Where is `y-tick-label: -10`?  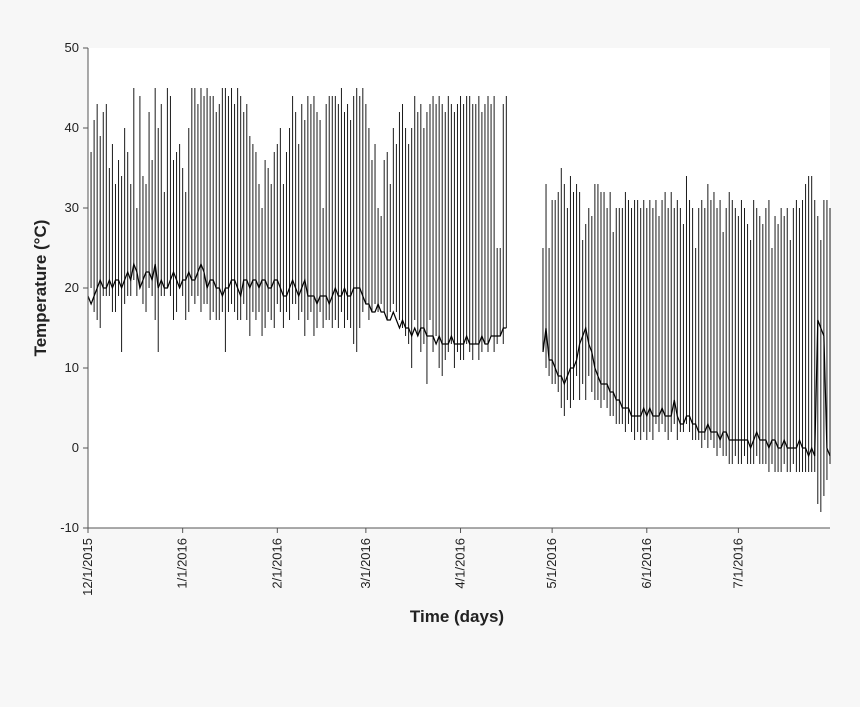 y-tick-label: -10 is located at coordinates (69, 527).